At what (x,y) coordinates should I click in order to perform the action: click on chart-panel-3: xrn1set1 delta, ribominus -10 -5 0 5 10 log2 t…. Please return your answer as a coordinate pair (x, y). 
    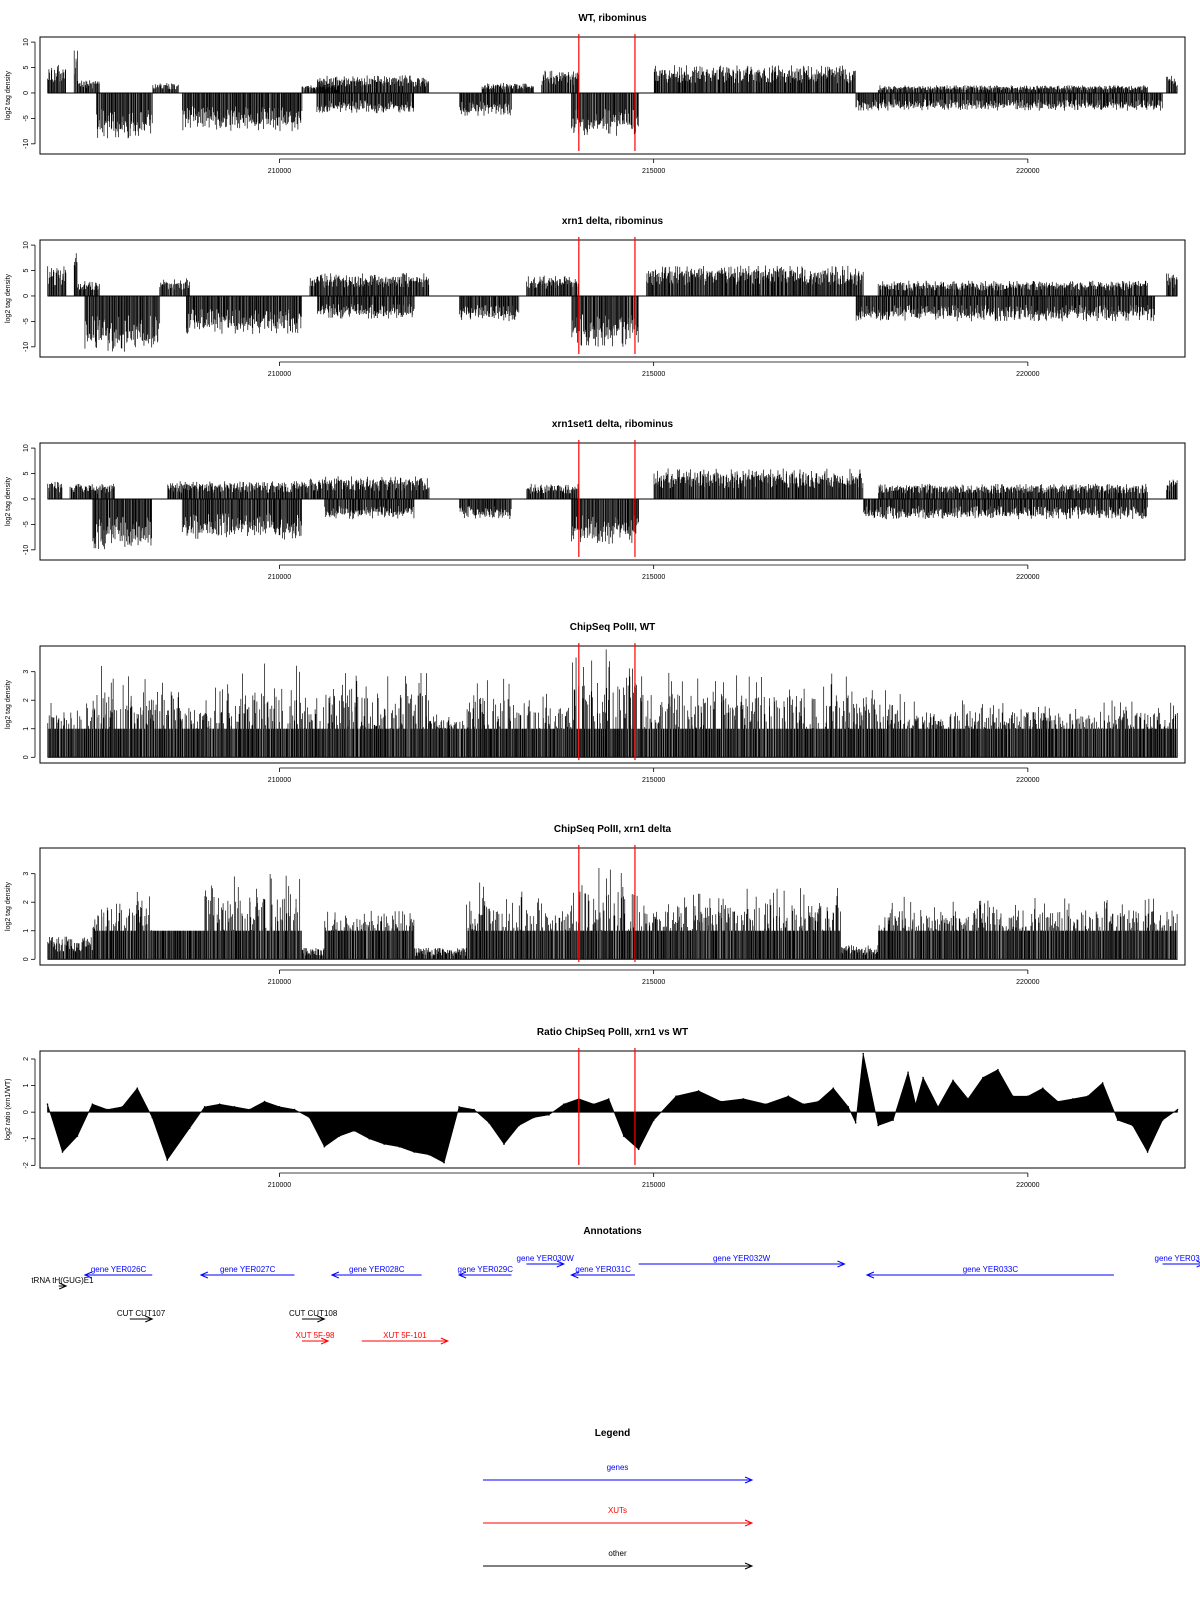
    Looking at the image, I should click on (595, 500).